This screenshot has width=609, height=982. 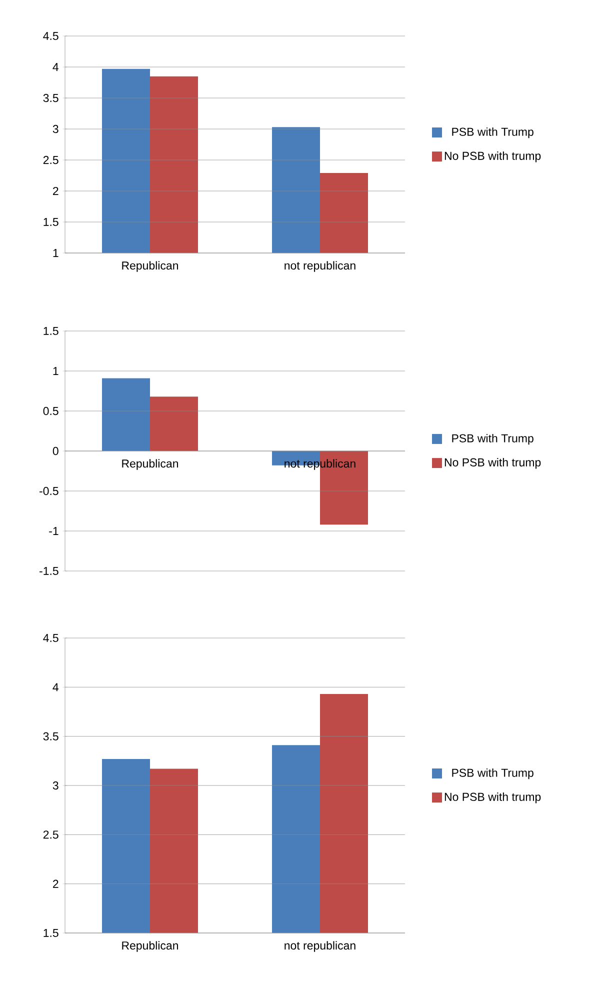 I want to click on y-tick-label: 0, so click(x=55, y=451).